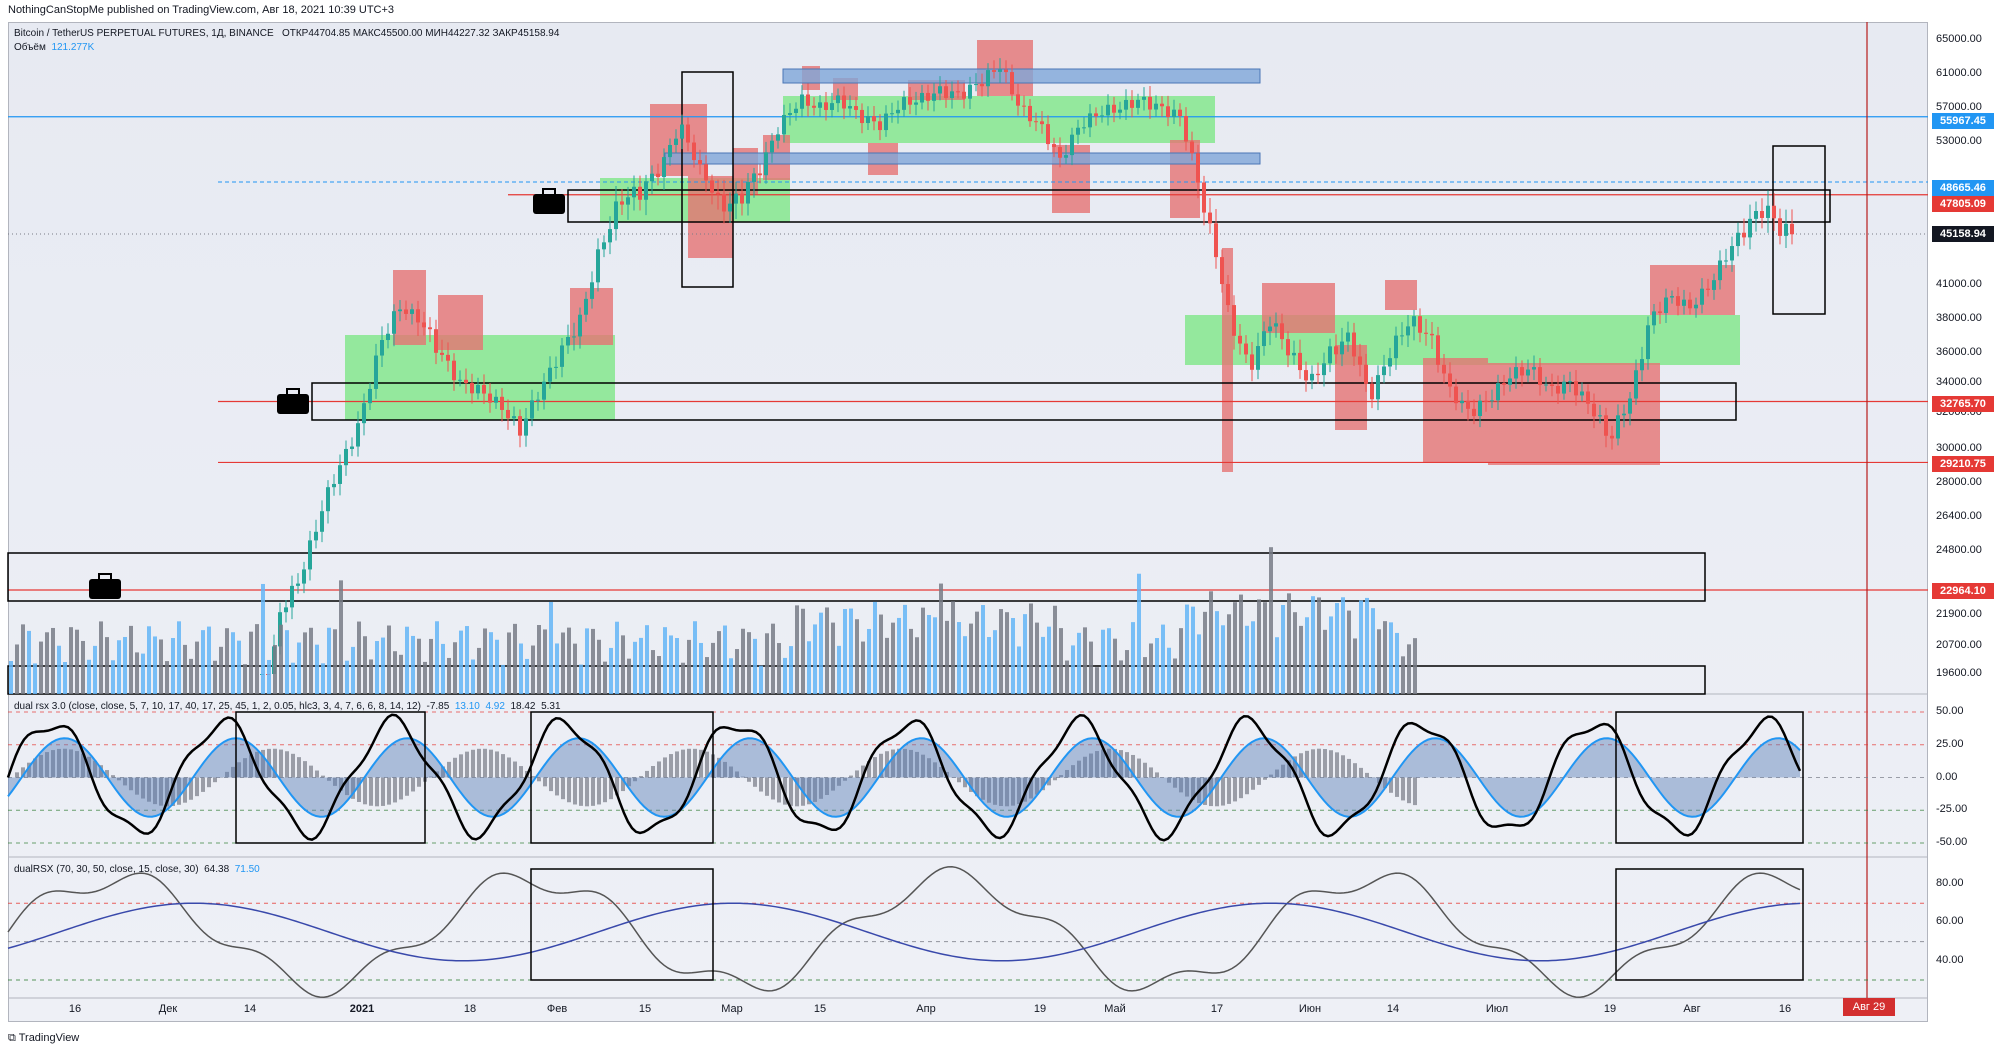 Image resolution: width=2000 pixels, height=1051 pixels. I want to click on dual-tick: 60.00, so click(1950, 921).